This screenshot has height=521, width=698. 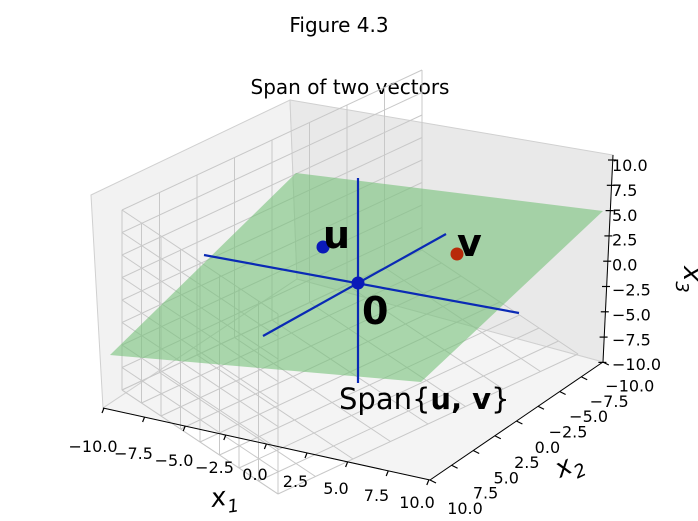 I want to click on y-tick-label-5: 2.5, so click(x=526, y=462).